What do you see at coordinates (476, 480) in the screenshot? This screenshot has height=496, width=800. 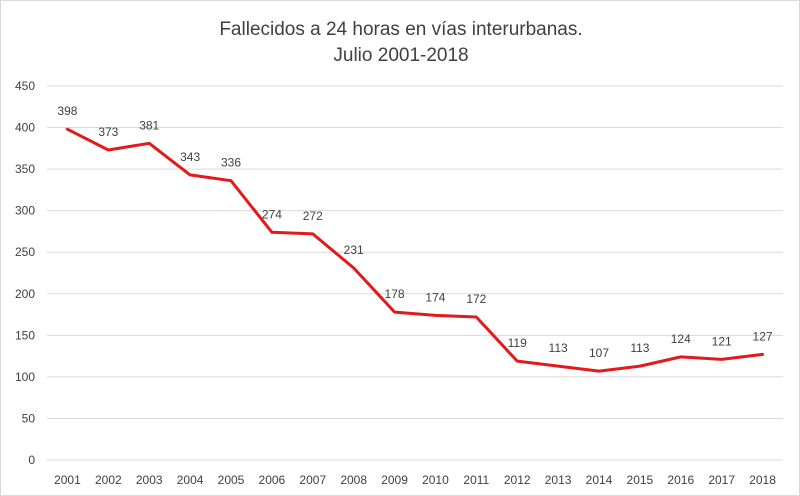 I see `x-tick-label: 2011` at bounding box center [476, 480].